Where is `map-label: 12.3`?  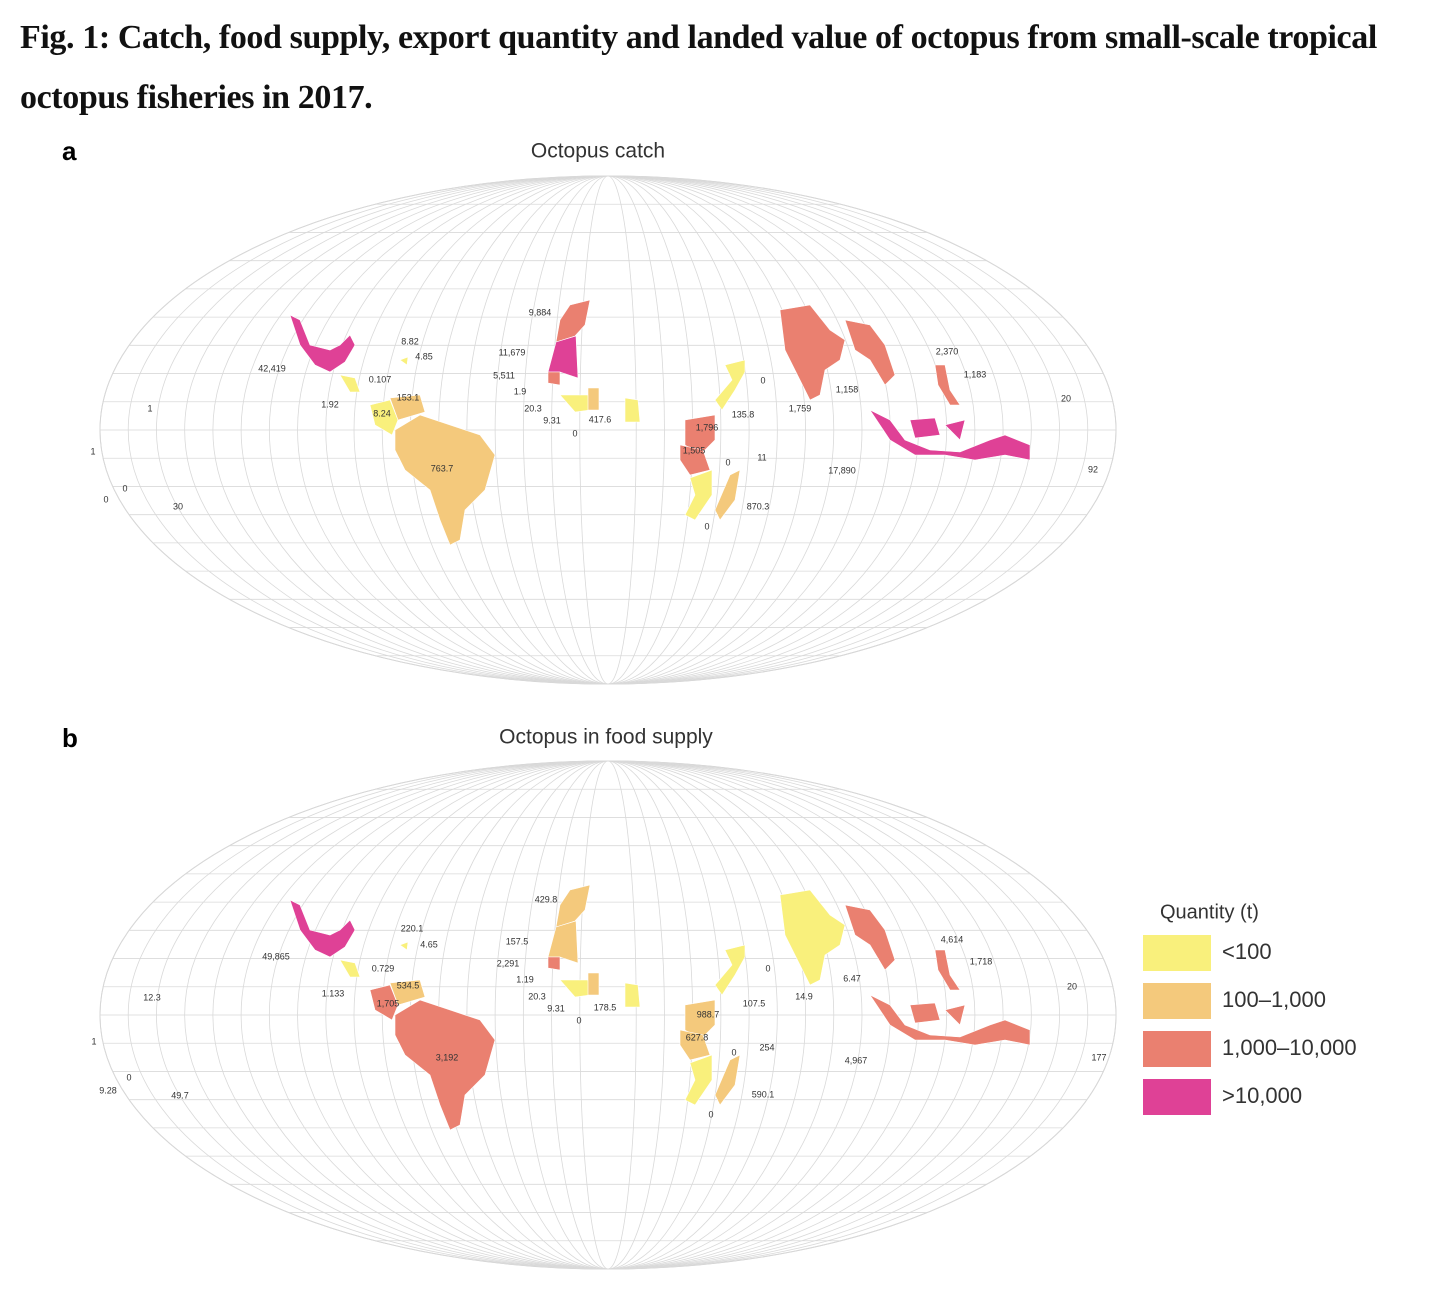
map-label: 12.3 is located at coordinates (152, 997).